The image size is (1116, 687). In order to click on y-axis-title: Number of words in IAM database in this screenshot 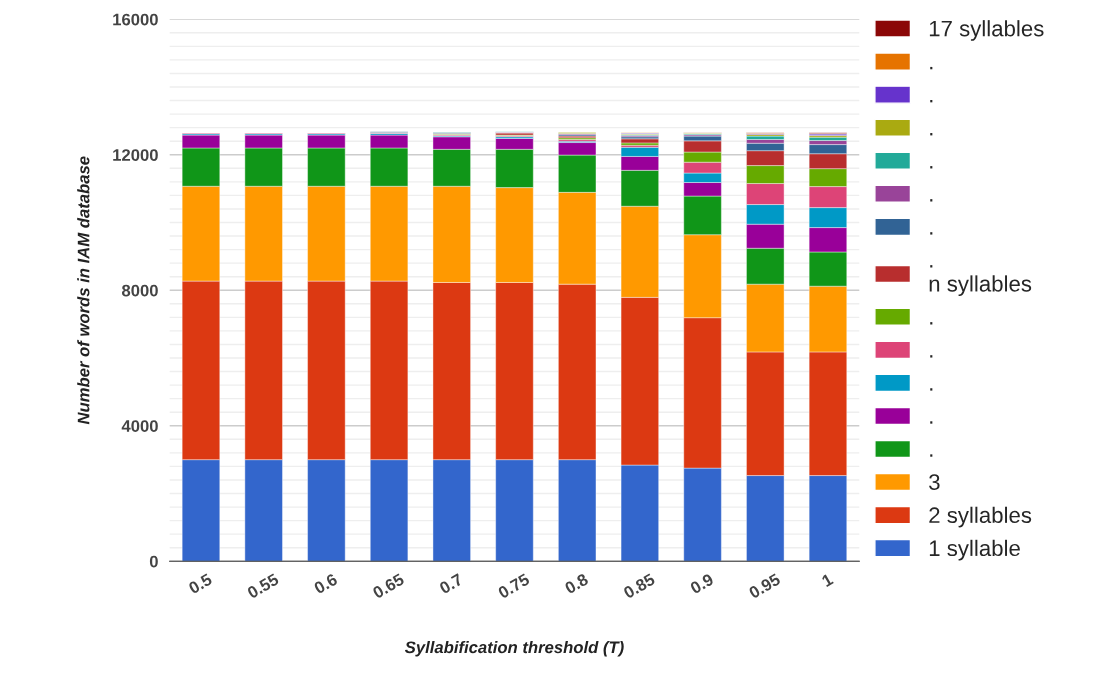, I will do `click(83, 290)`.